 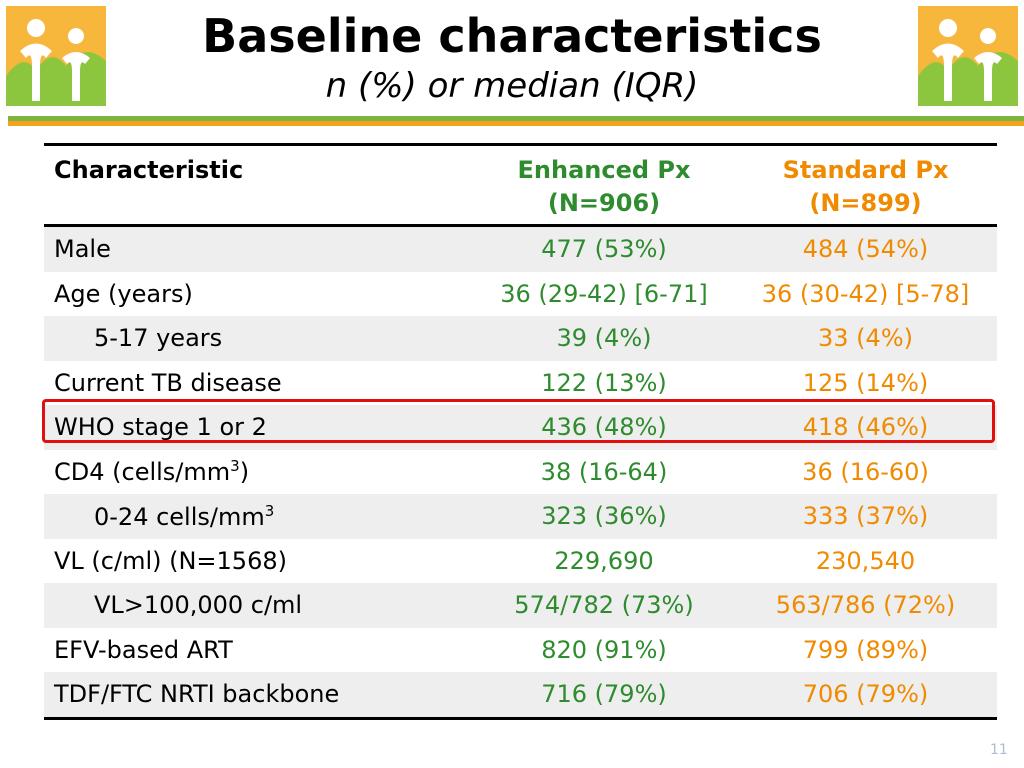 I want to click on enhanced-value: 477 (53%), so click(x=604, y=249).